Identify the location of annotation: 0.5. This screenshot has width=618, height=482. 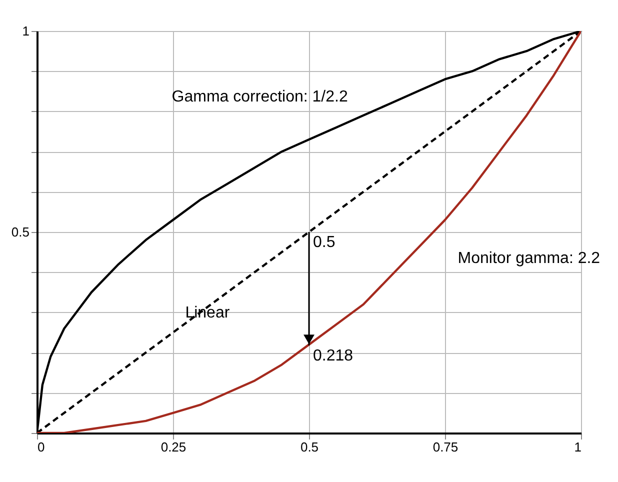
(324, 242).